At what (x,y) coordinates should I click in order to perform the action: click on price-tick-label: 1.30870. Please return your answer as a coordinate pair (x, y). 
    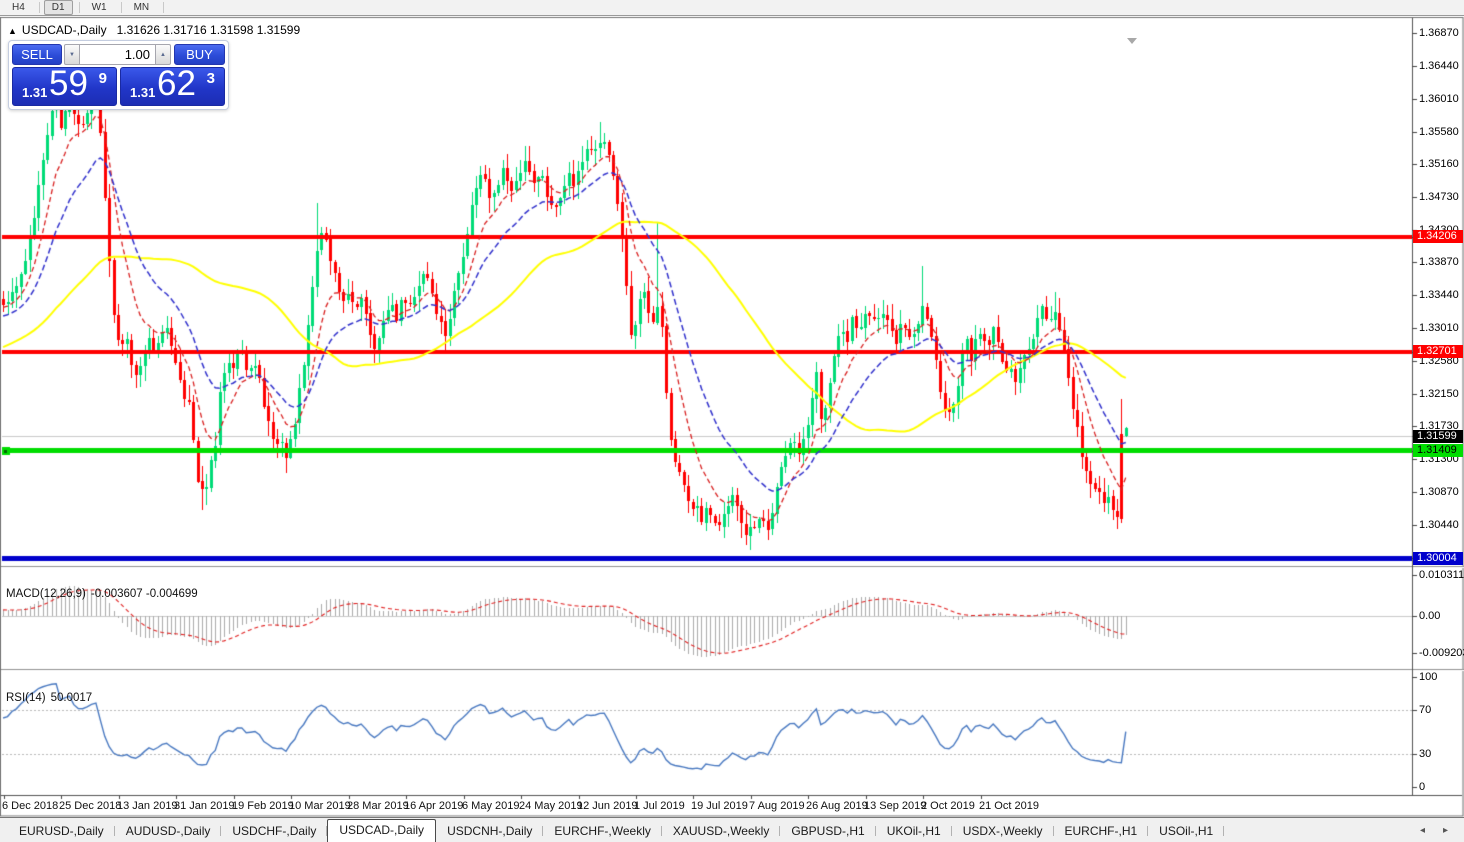
    Looking at the image, I should click on (1439, 491).